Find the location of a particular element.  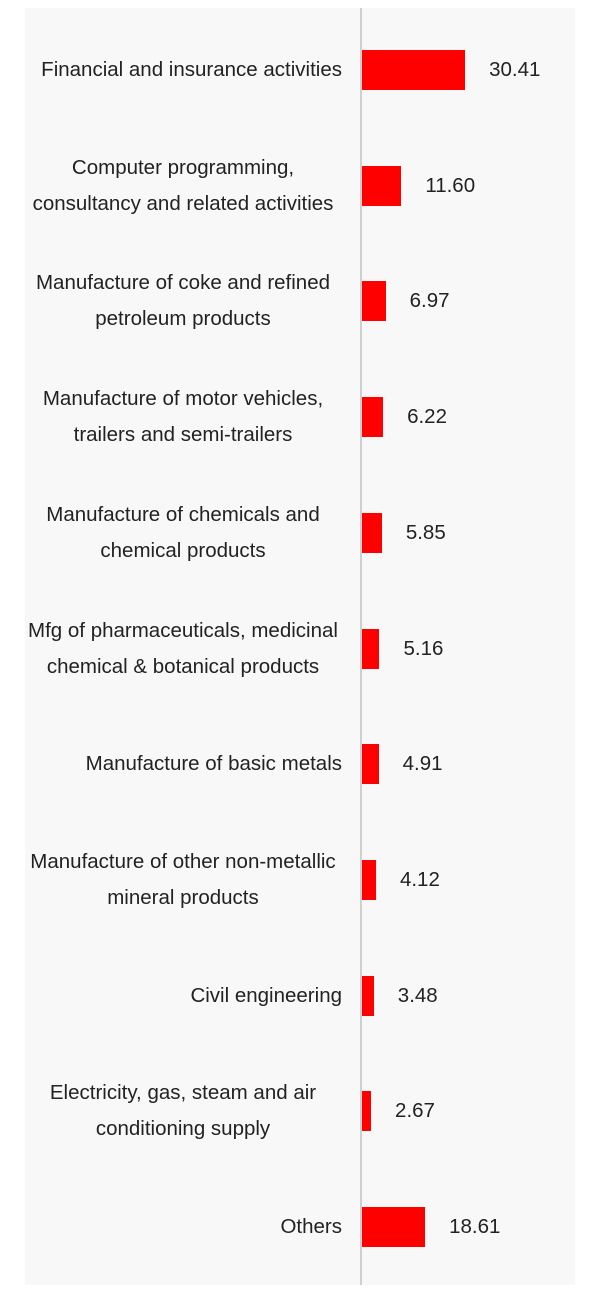

value-label: 18.61 is located at coordinates (475, 1226).